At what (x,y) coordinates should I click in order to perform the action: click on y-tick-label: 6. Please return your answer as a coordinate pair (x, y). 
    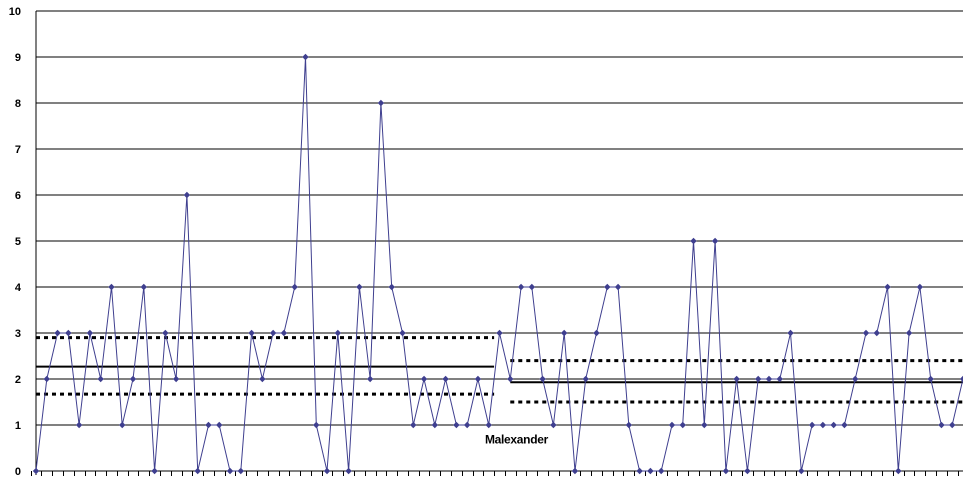
    Looking at the image, I should click on (18, 196).